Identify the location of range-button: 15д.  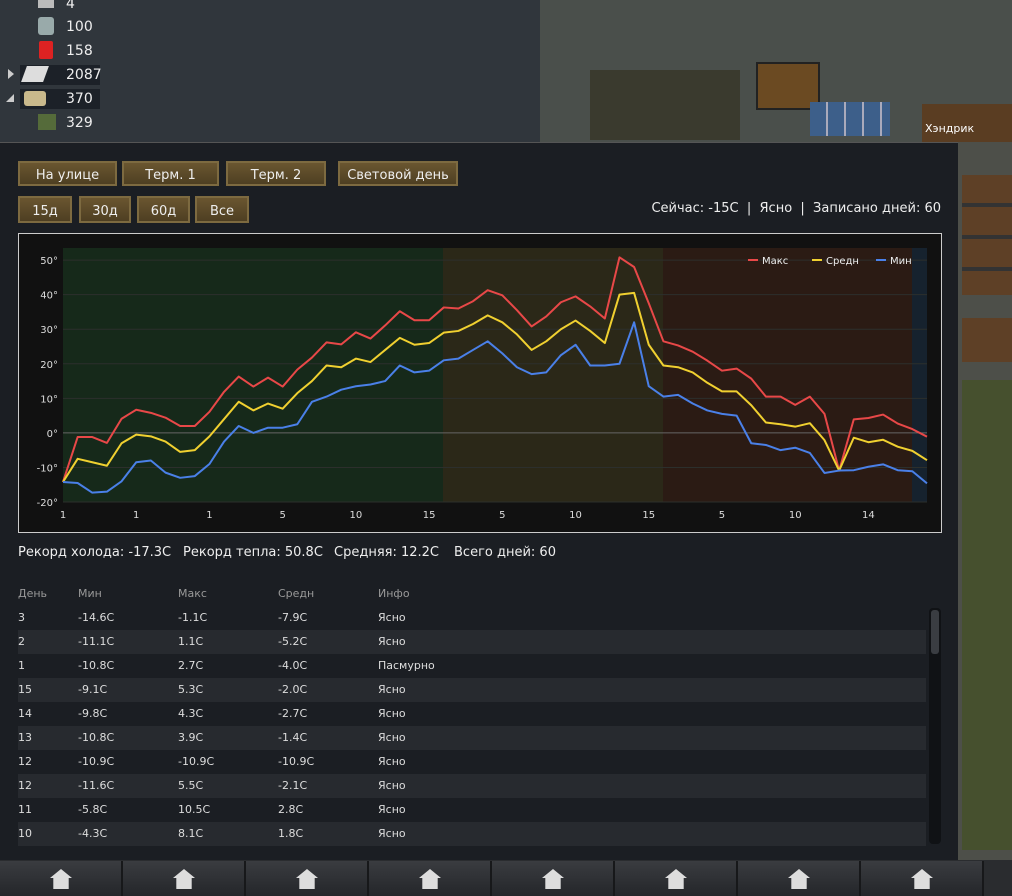
(45, 209).